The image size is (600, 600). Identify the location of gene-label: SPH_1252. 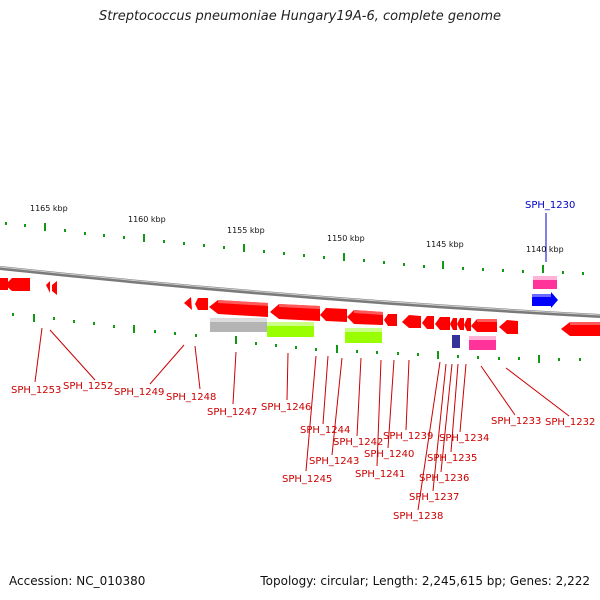
(88, 386).